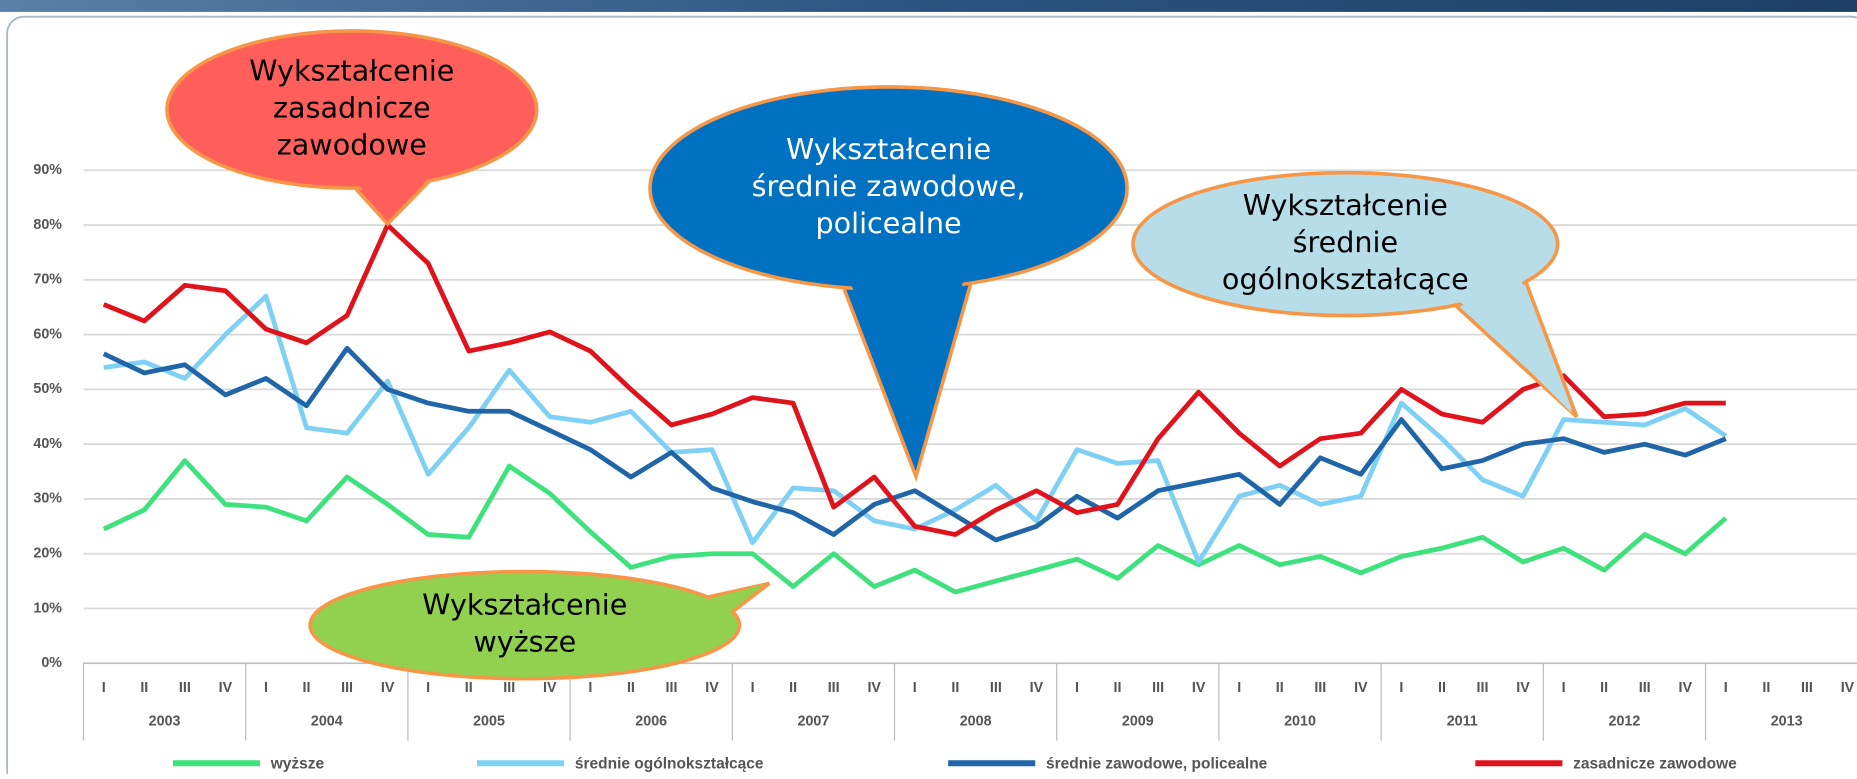 Image resolution: width=1857 pixels, height=779 pixels. I want to click on year-label: 2010, so click(1300, 721).